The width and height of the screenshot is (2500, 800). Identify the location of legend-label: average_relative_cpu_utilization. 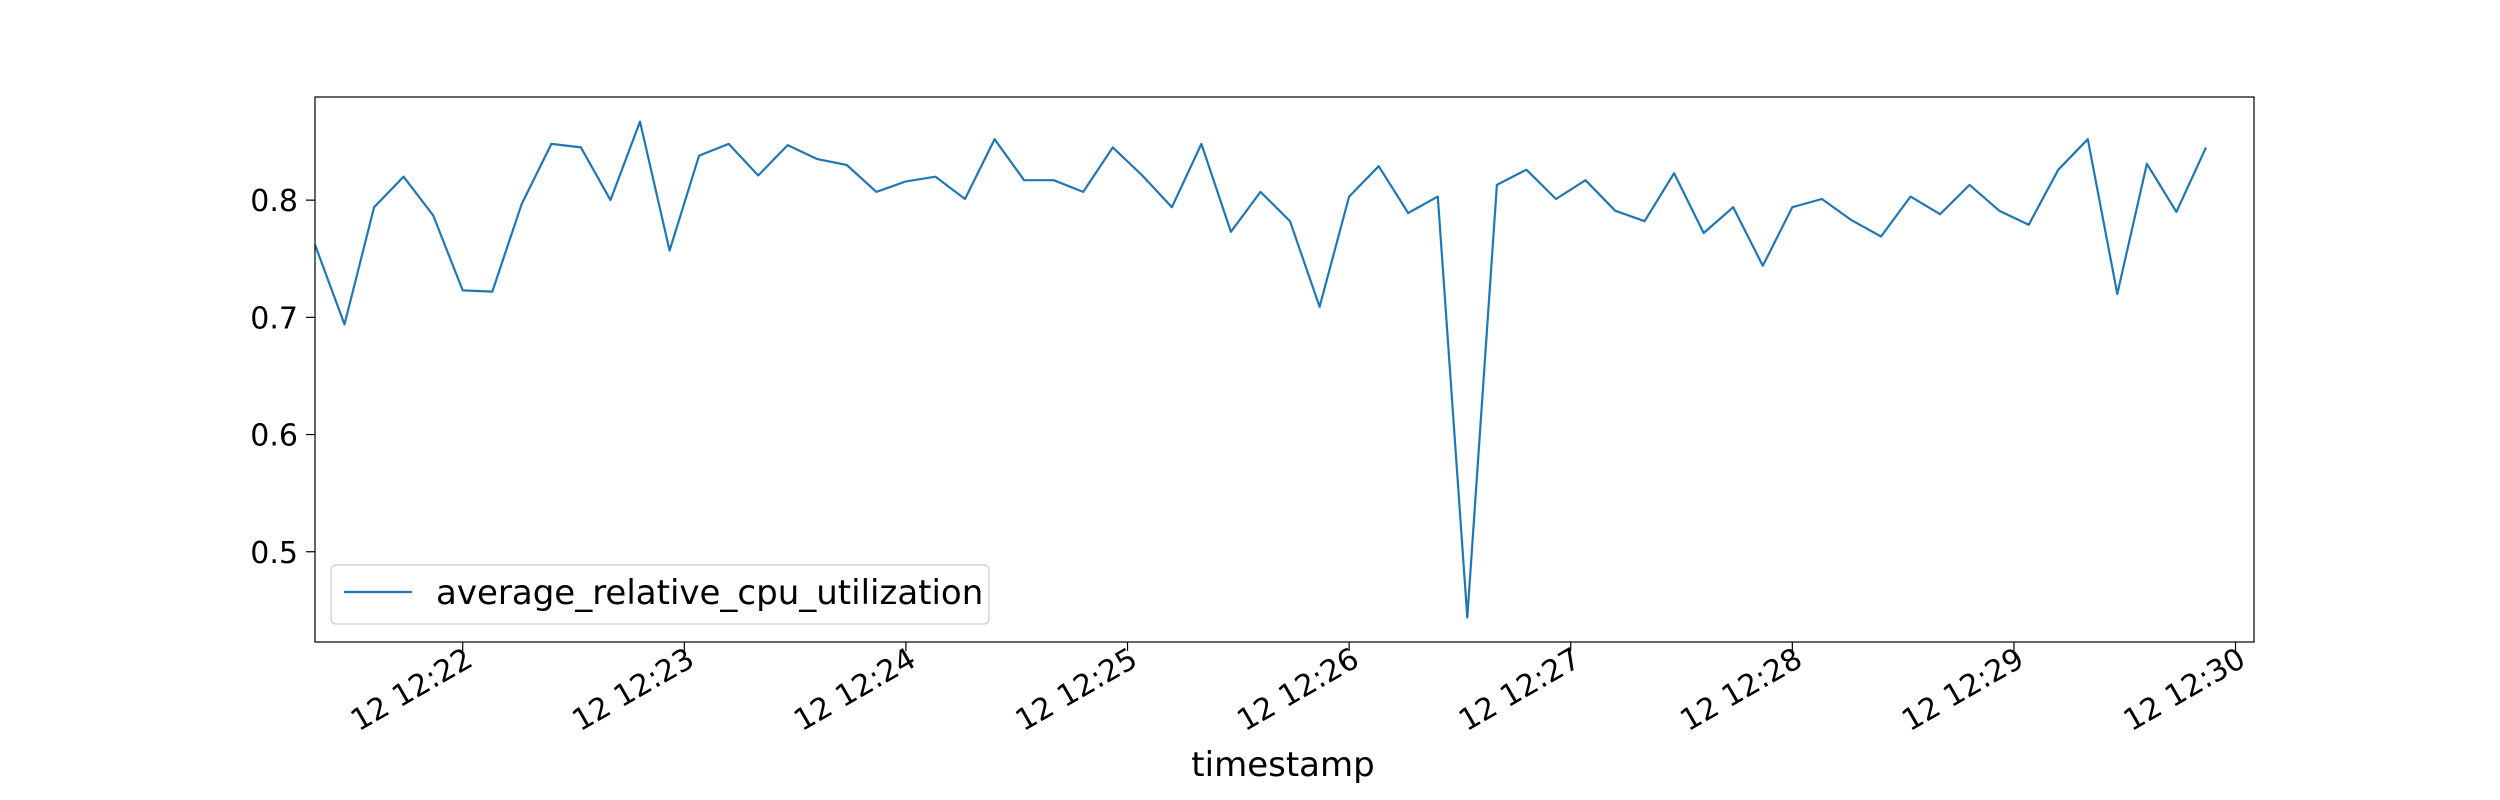
(709, 593).